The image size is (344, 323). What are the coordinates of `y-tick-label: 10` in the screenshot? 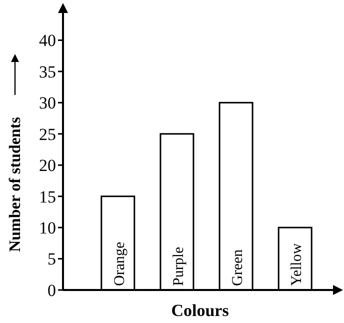 It's located at (47, 228).